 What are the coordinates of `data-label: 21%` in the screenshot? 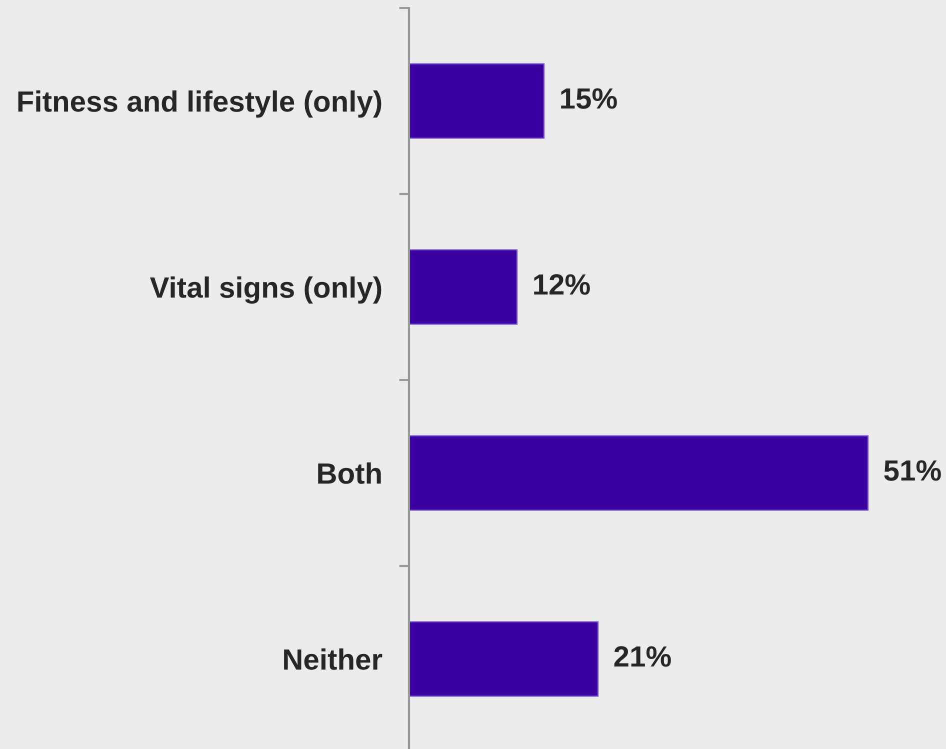 It's located at (642, 656).